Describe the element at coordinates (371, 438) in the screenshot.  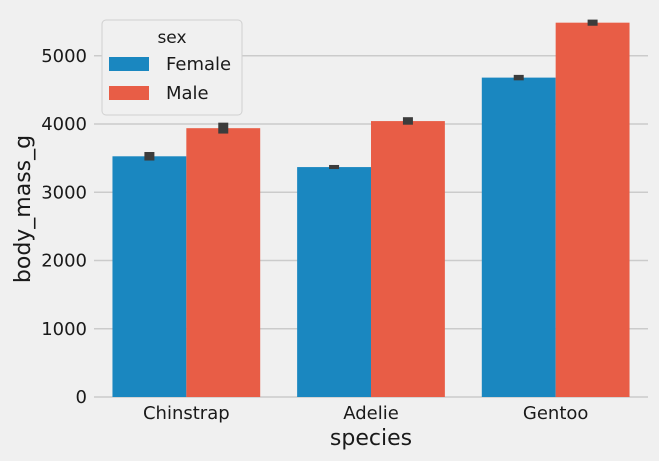
I see `x-axis-label: species` at that location.